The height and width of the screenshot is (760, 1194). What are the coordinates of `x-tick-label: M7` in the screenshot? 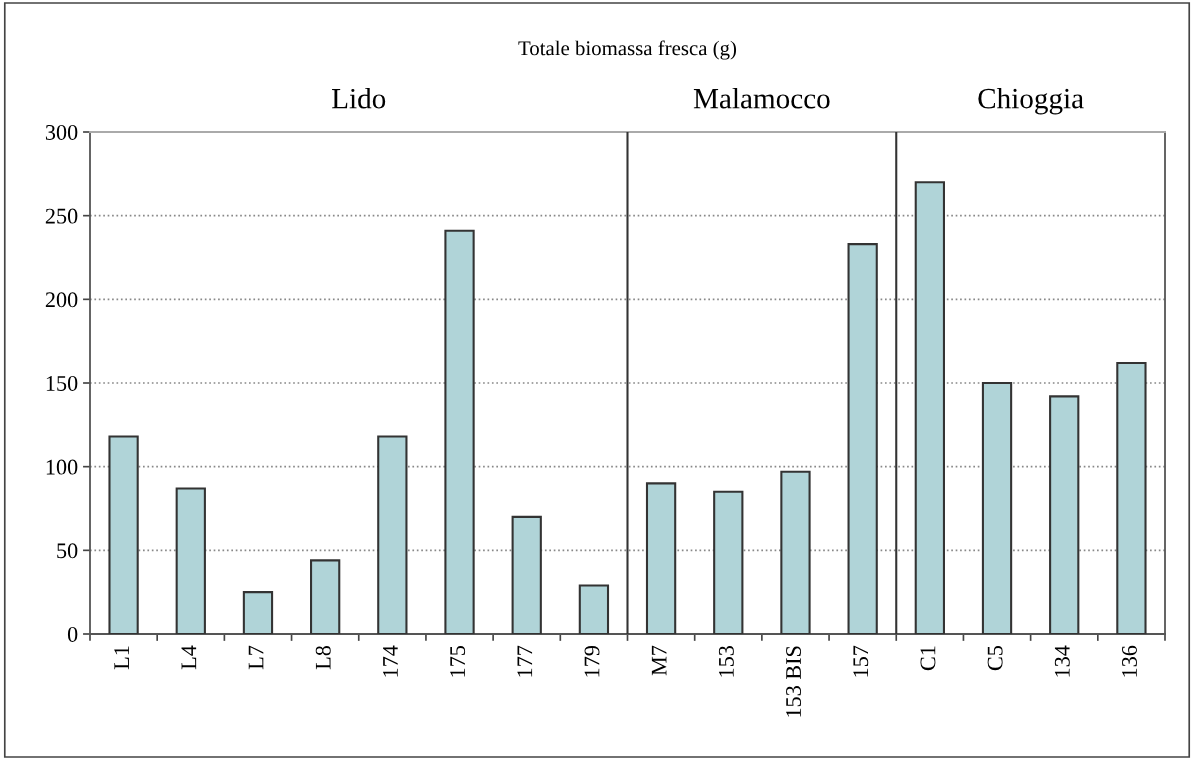 It's located at (659, 660).